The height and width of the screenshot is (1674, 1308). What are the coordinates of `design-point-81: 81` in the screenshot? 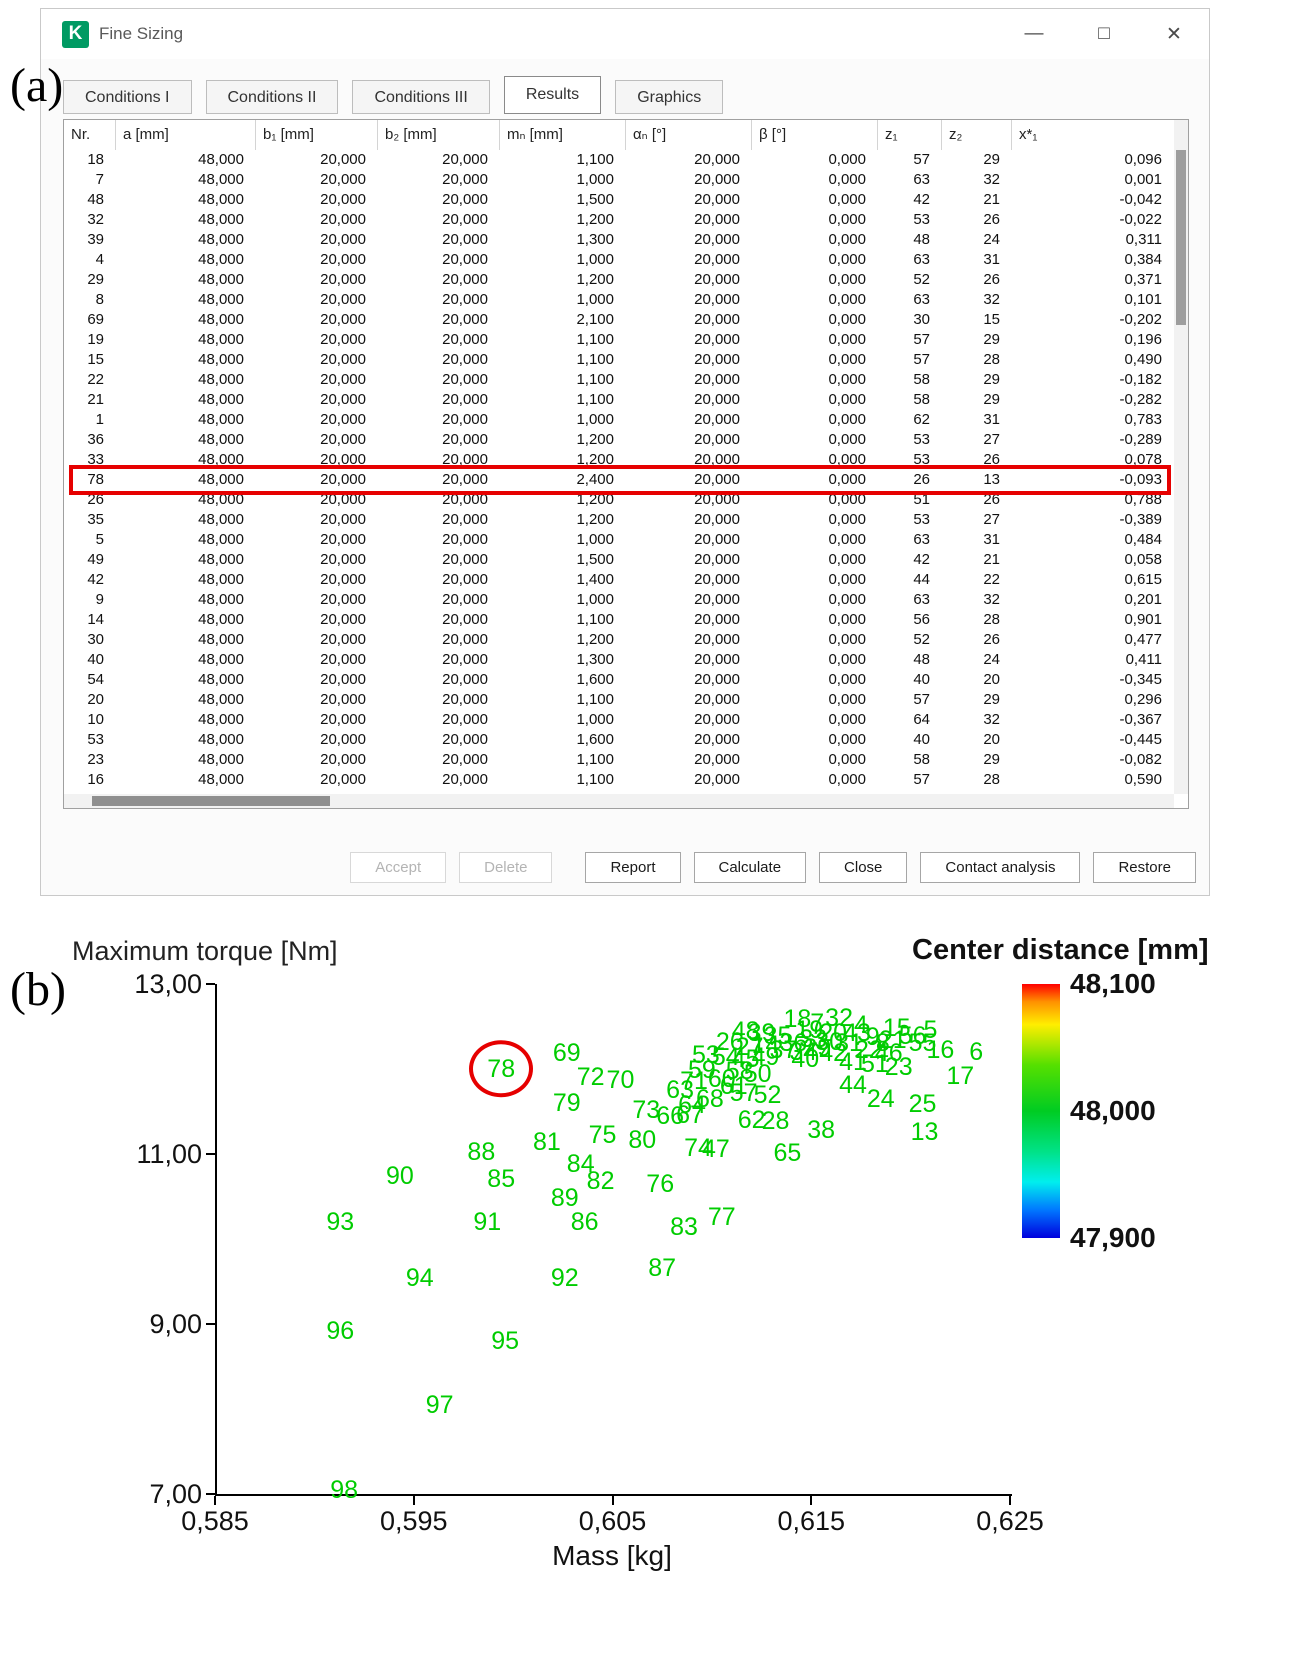 It's located at (547, 1141).